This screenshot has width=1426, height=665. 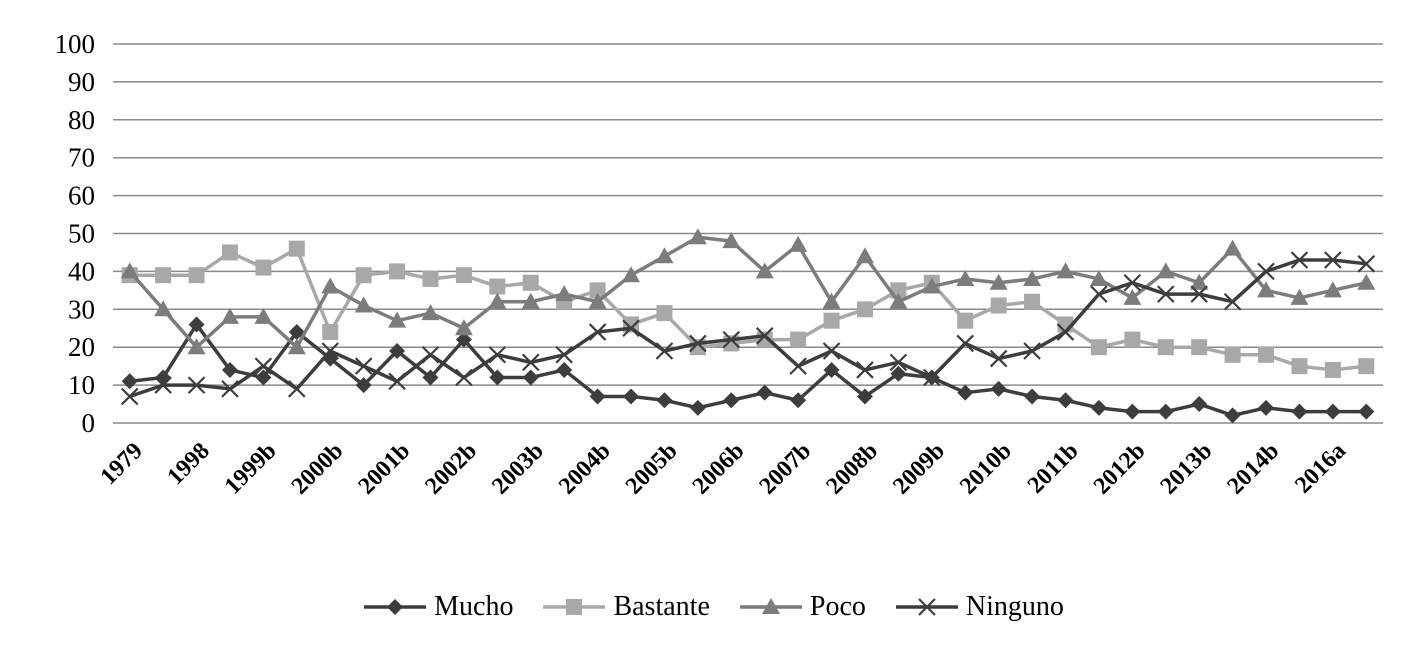 I want to click on x-tick-label: 2001b, so click(x=385, y=469).